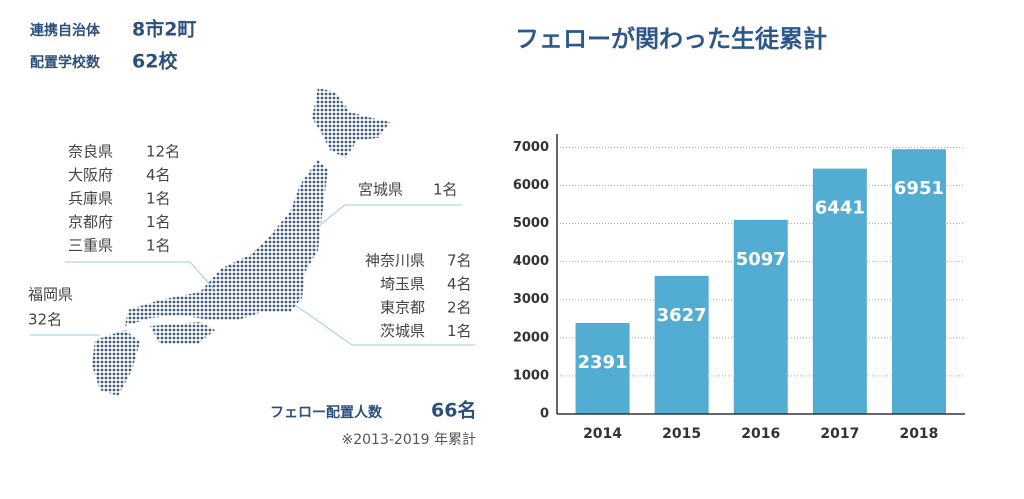 This screenshot has width=1024, height=499. What do you see at coordinates (681, 434) in the screenshot?
I see `x-tick-label: 2015` at bounding box center [681, 434].